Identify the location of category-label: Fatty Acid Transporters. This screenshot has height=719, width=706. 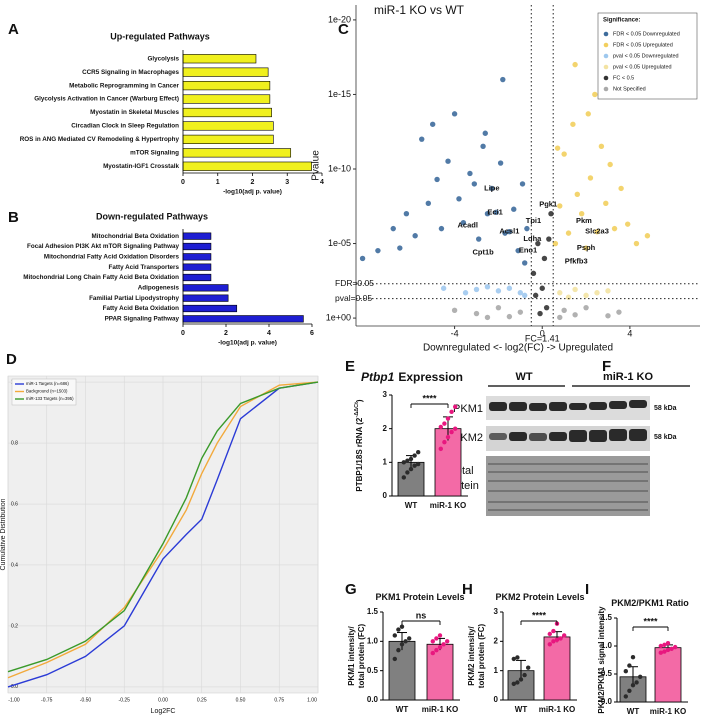
(144, 267).